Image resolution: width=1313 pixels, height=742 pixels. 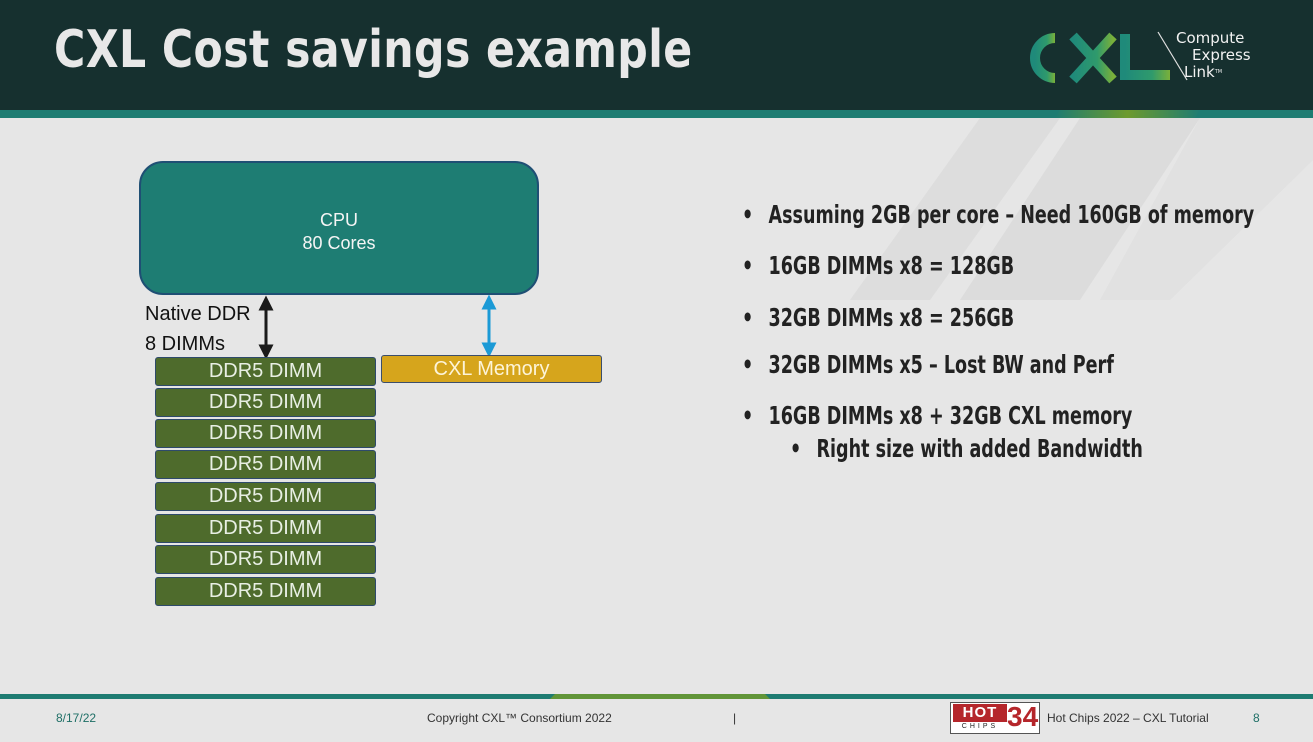 I want to click on ddr5-dimm-5: DDR5 DIMM, so click(x=265, y=496).